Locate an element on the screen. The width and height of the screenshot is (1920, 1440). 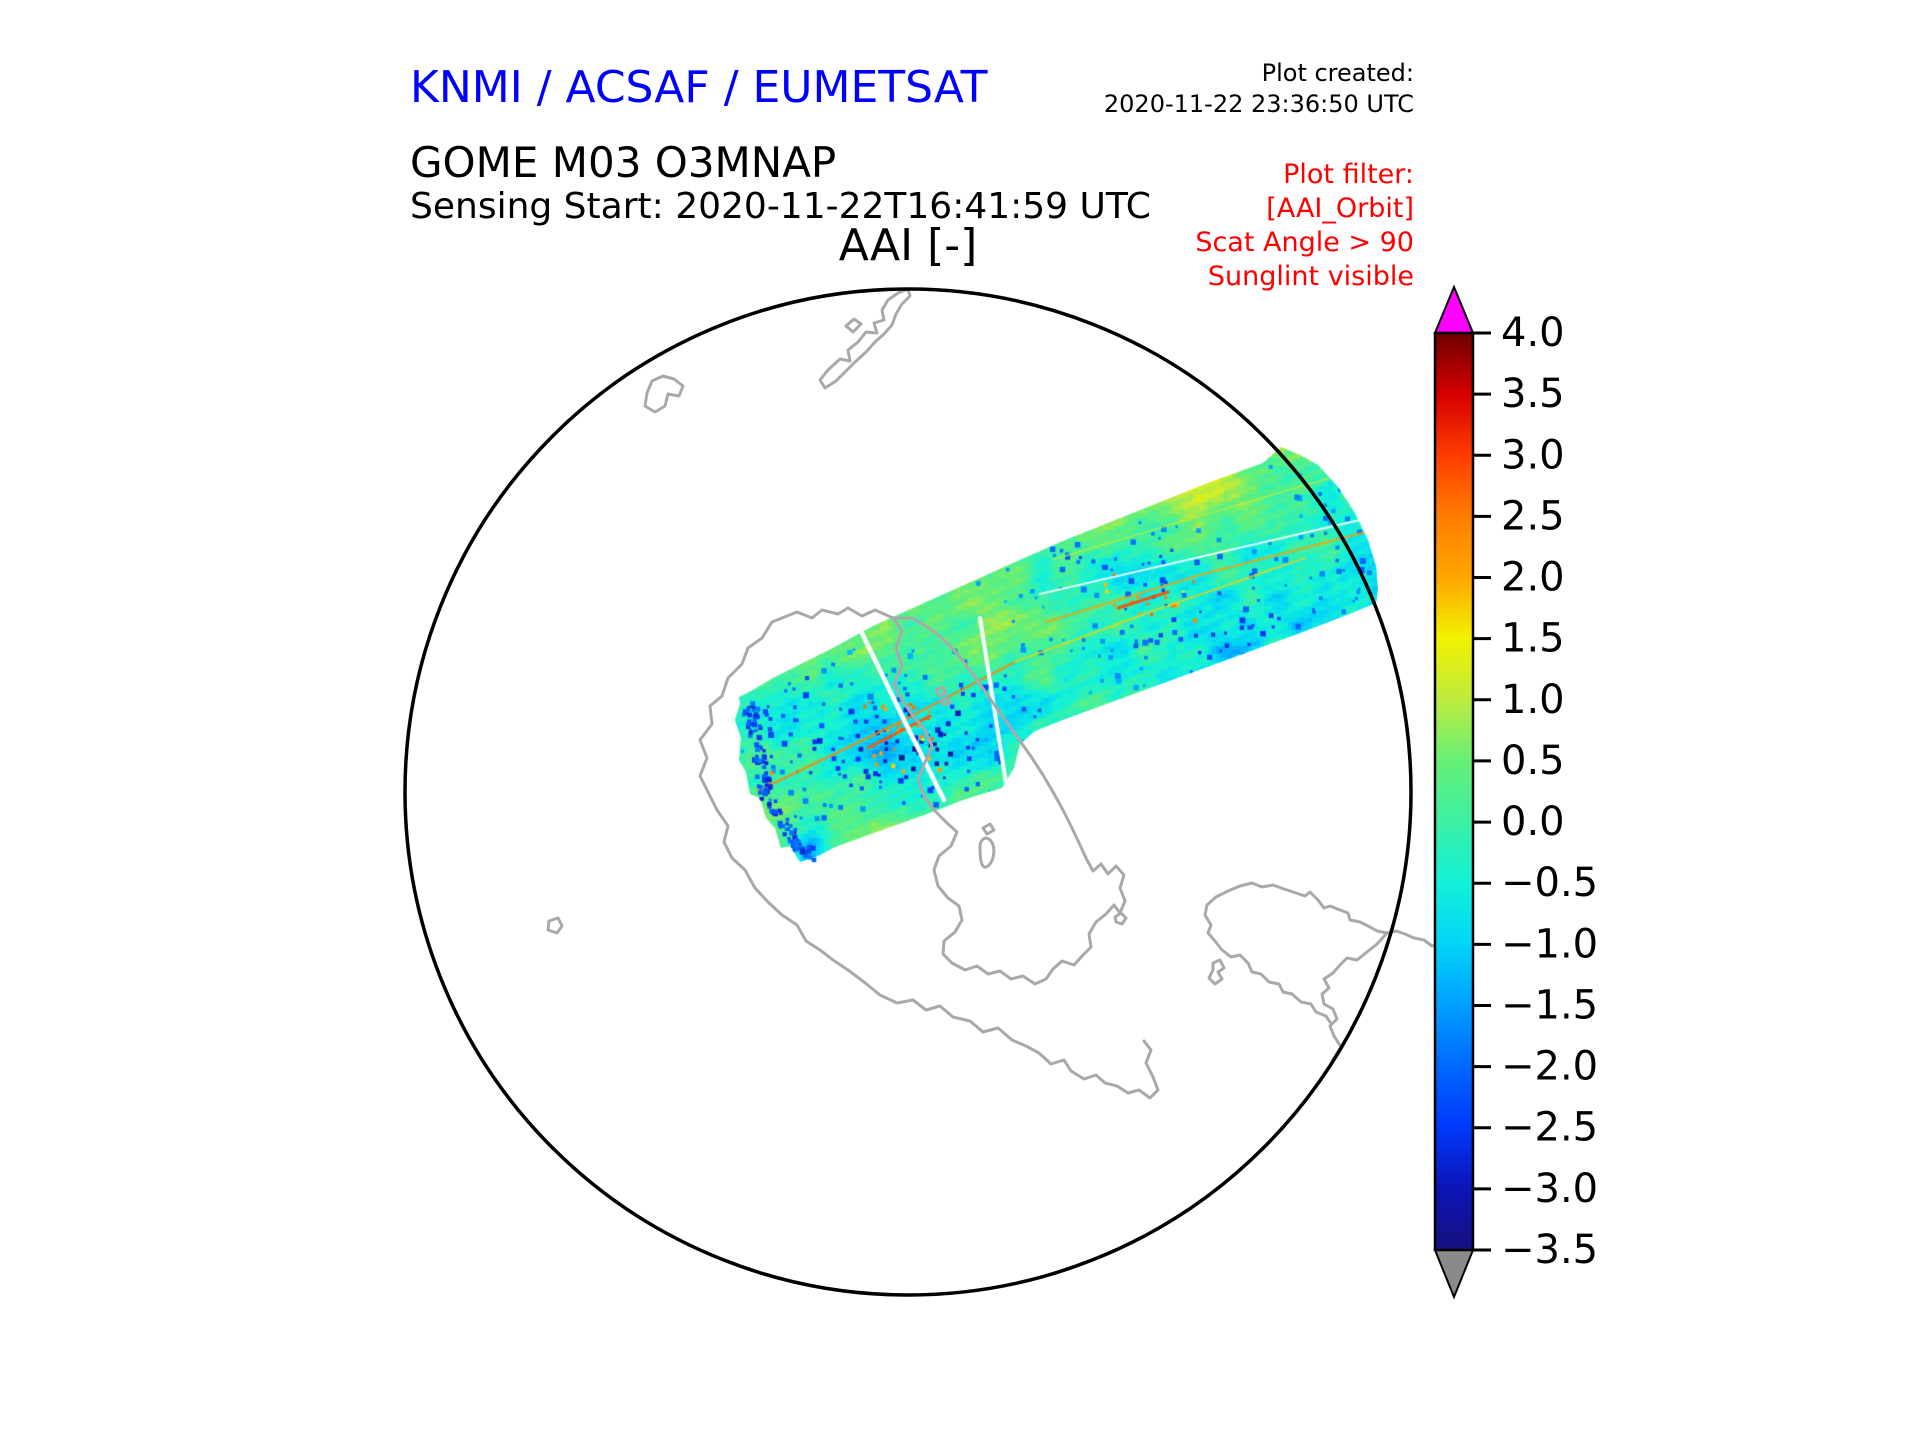
colorbar-gradient is located at coordinates (1454, 791).